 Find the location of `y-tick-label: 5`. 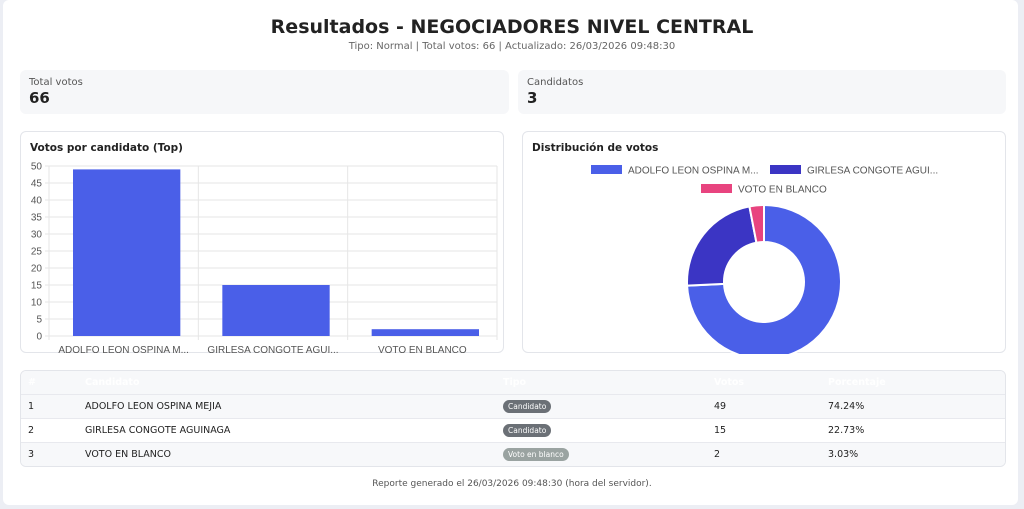

y-tick-label: 5 is located at coordinates (39, 320).